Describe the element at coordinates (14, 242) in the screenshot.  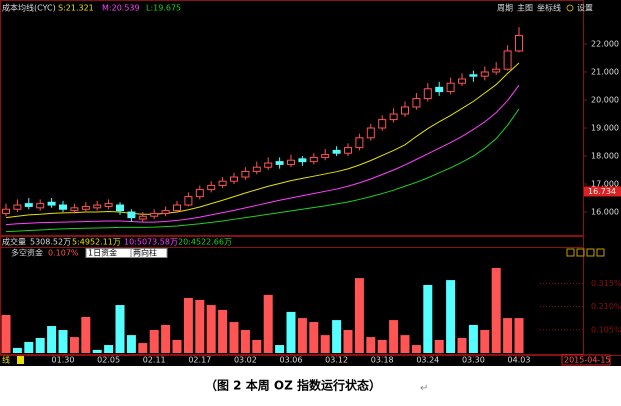
I see `volume-label: 成交量` at that location.